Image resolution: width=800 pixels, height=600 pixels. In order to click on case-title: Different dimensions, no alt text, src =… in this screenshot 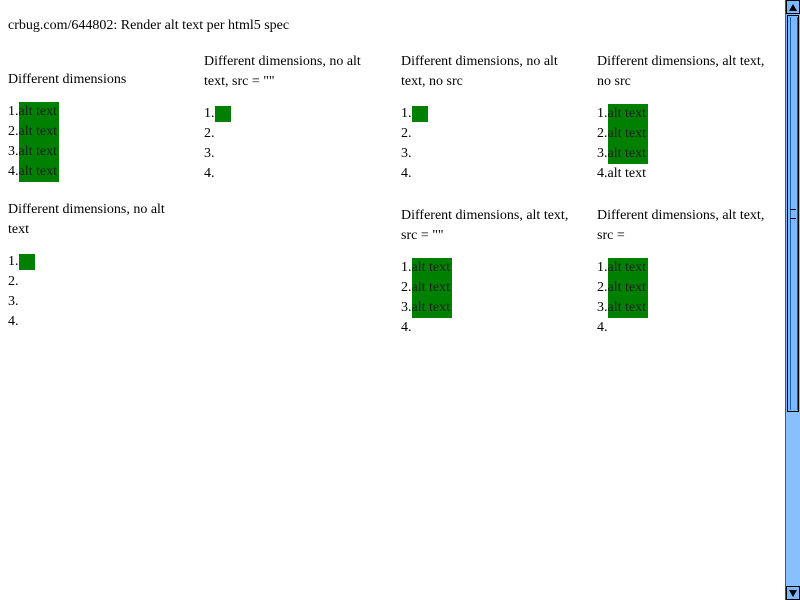, I will do `click(282, 71)`.